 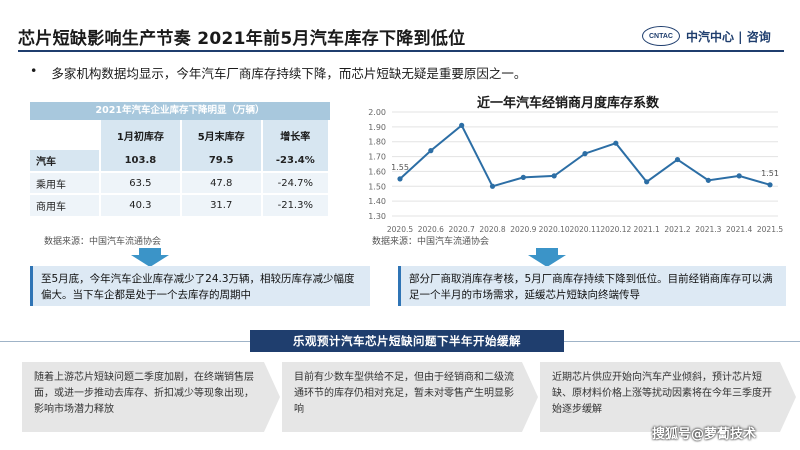 I want to click on x-tick-label: 2020.8, so click(x=492, y=229).